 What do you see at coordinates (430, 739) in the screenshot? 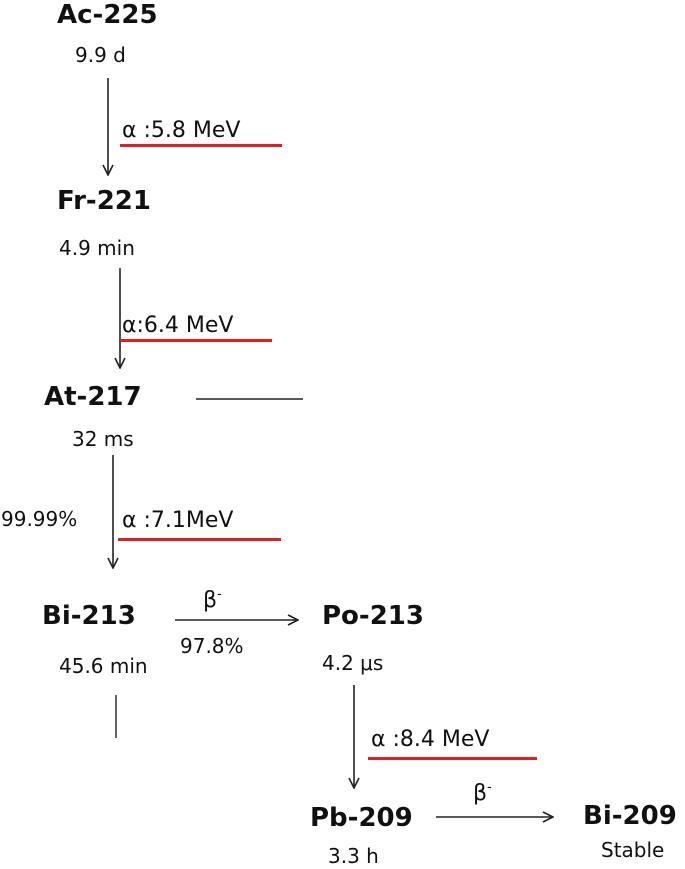
I see `decay-energy-po213: α :8.4 MeV` at bounding box center [430, 739].